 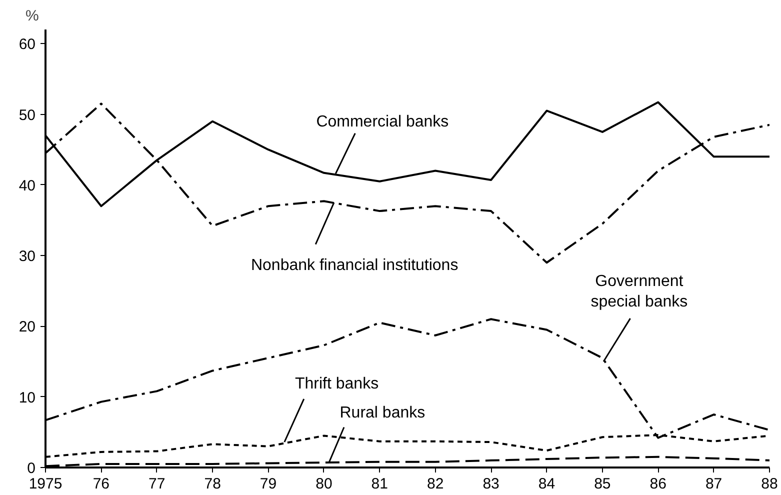 I want to click on x-tick-label: 82, so click(x=435, y=484).